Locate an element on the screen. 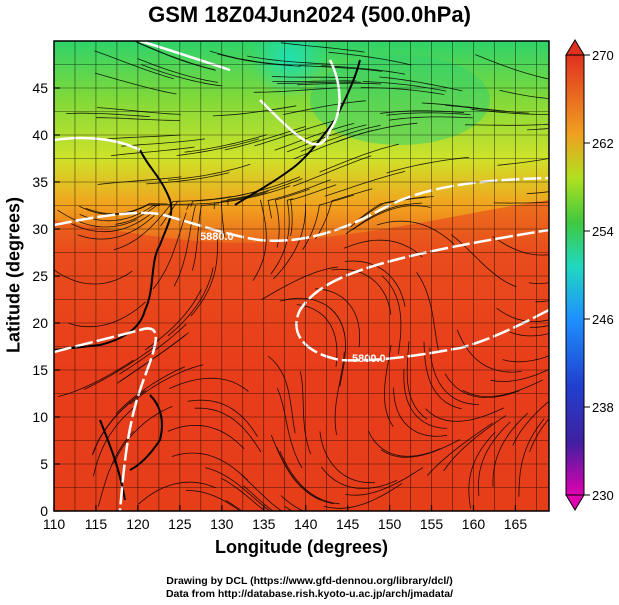  x-tick-label: 135 is located at coordinates (264, 524).